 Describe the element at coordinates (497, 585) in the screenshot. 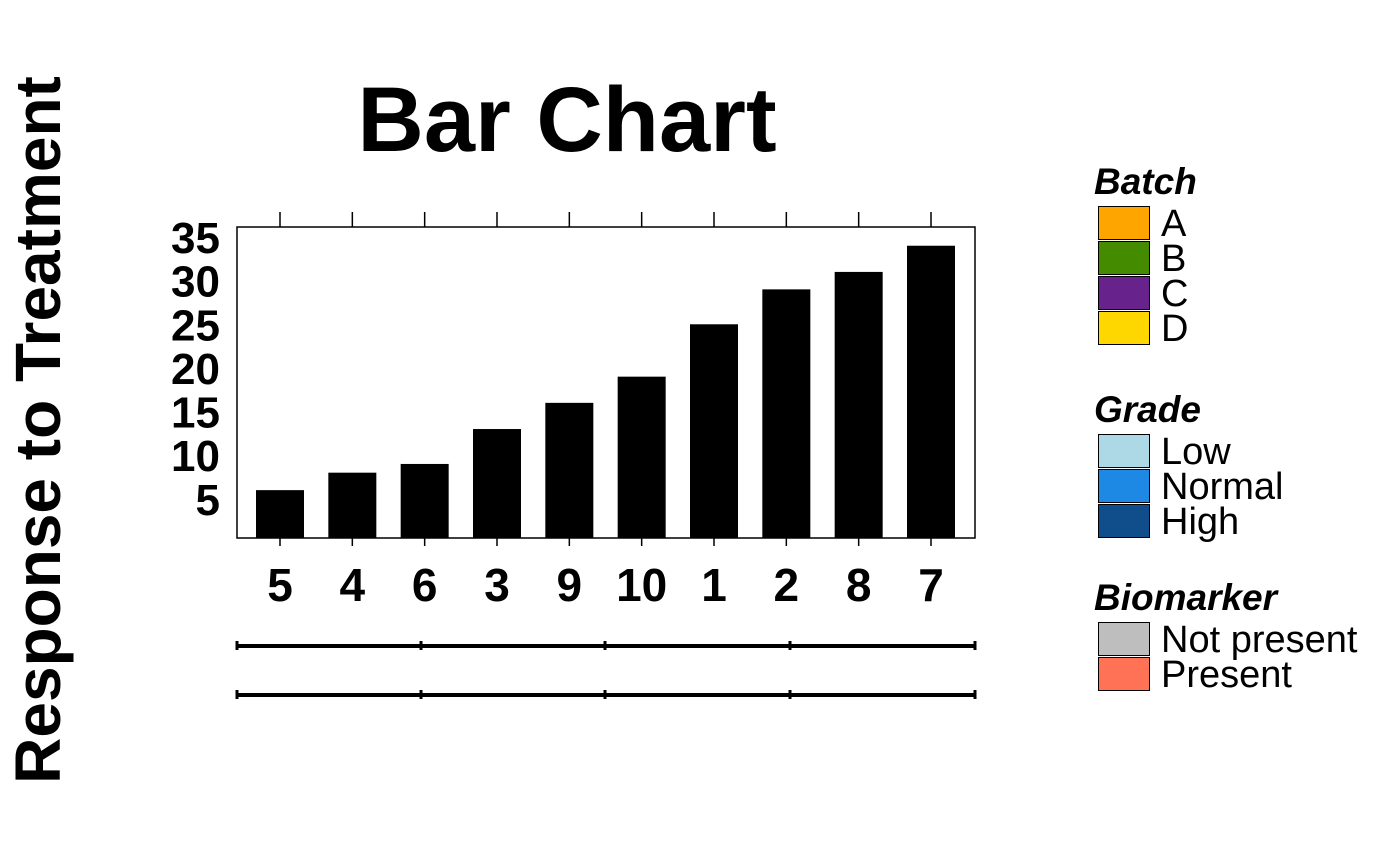

I see `x-tick-label-3: 3` at that location.